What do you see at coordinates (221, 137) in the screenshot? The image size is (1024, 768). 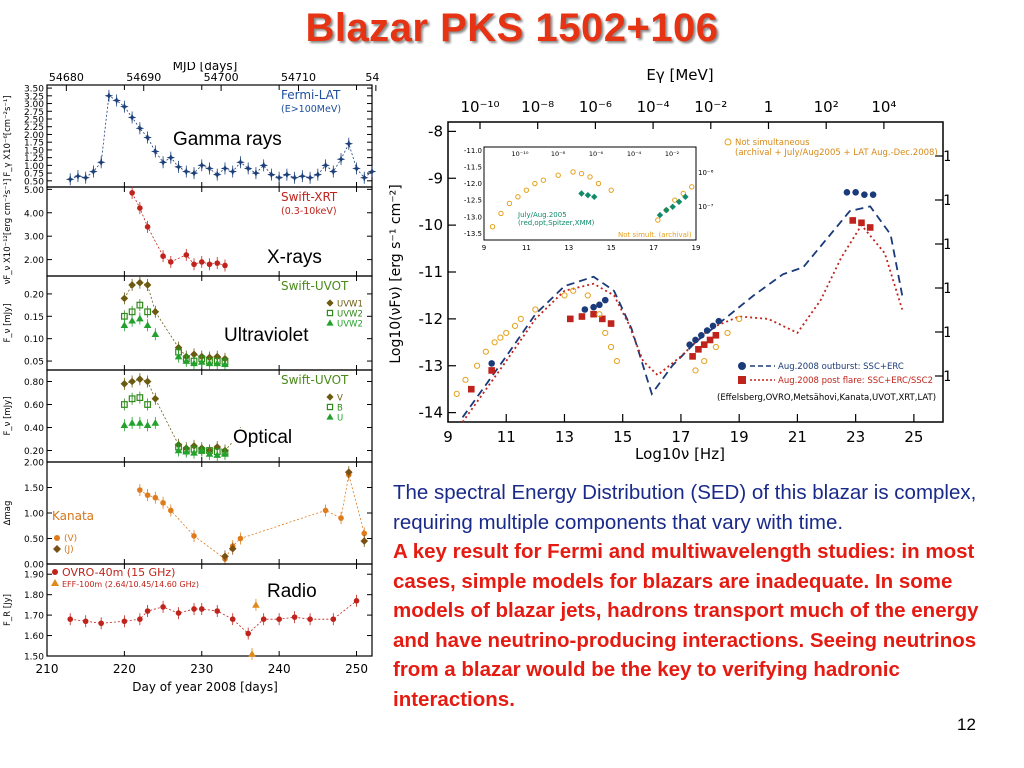 I see `series-line-gamma` at bounding box center [221, 137].